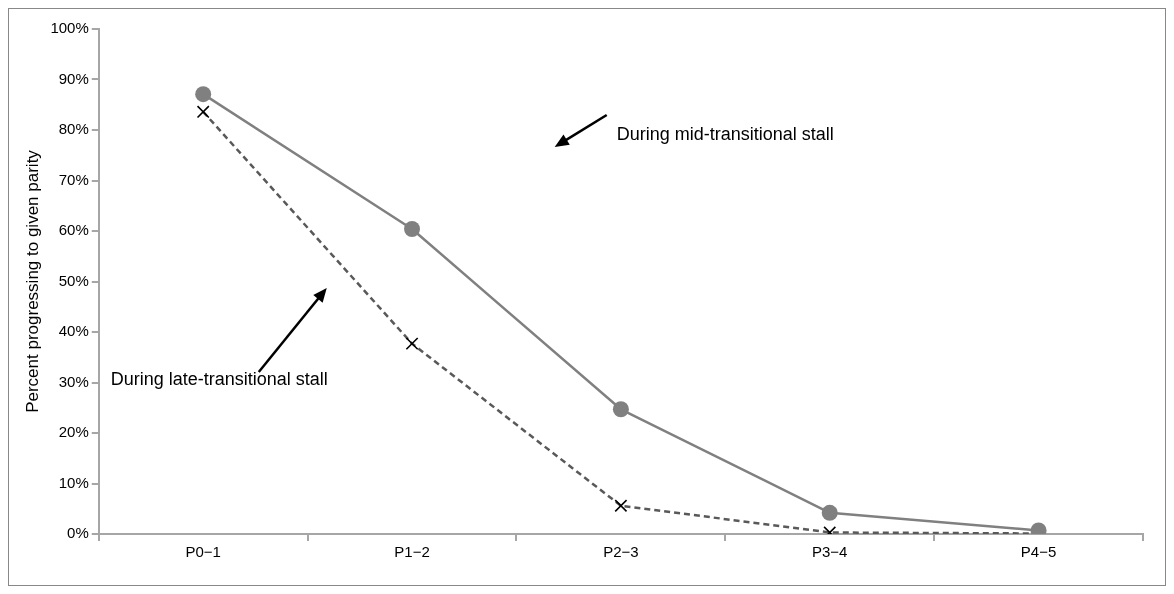 This screenshot has height=594, width=1174. What do you see at coordinates (78, 533) in the screenshot?
I see `y-tick-label: 0%` at bounding box center [78, 533].